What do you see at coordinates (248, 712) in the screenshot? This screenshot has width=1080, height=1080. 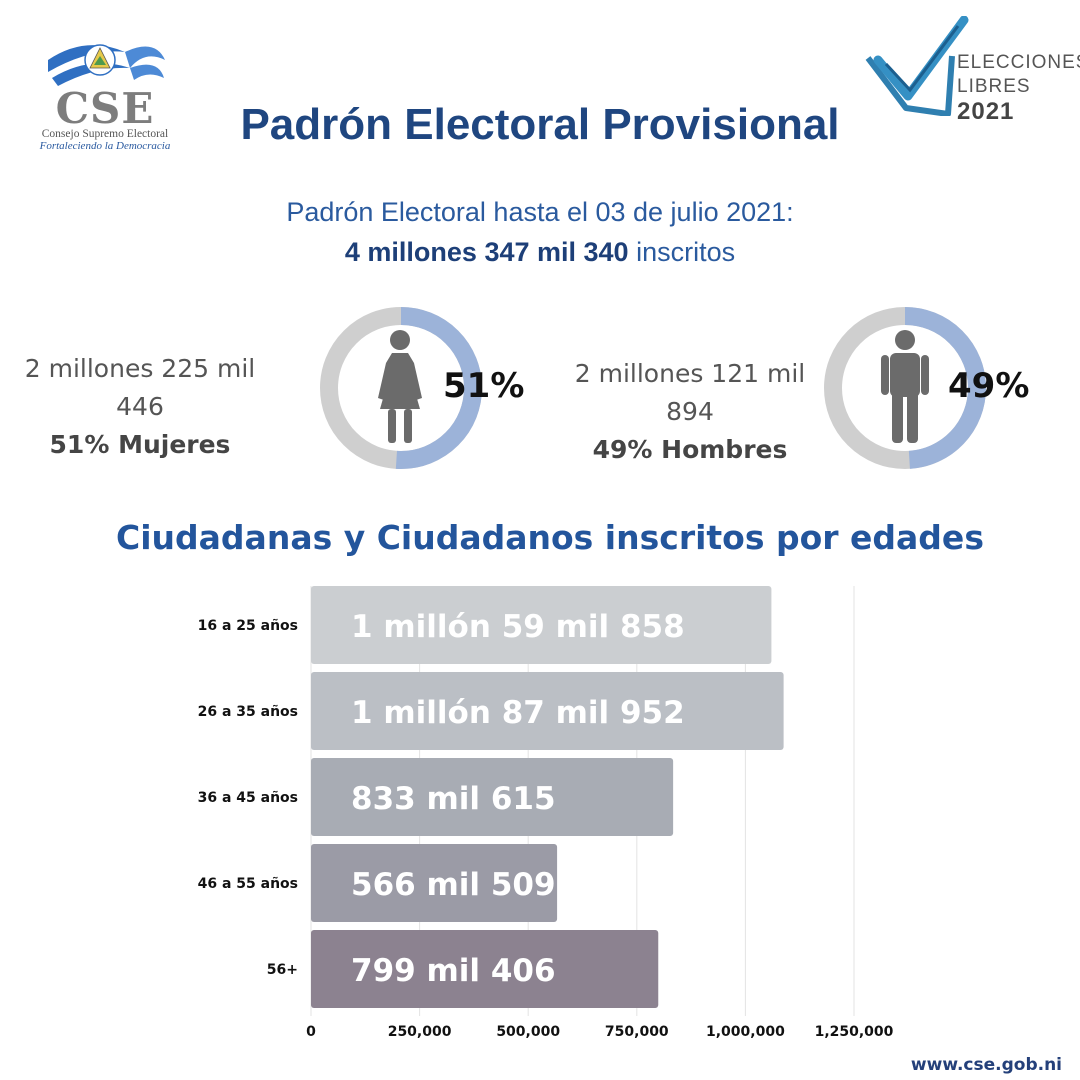 I see `category-label-1: 26 a 35 años` at bounding box center [248, 712].